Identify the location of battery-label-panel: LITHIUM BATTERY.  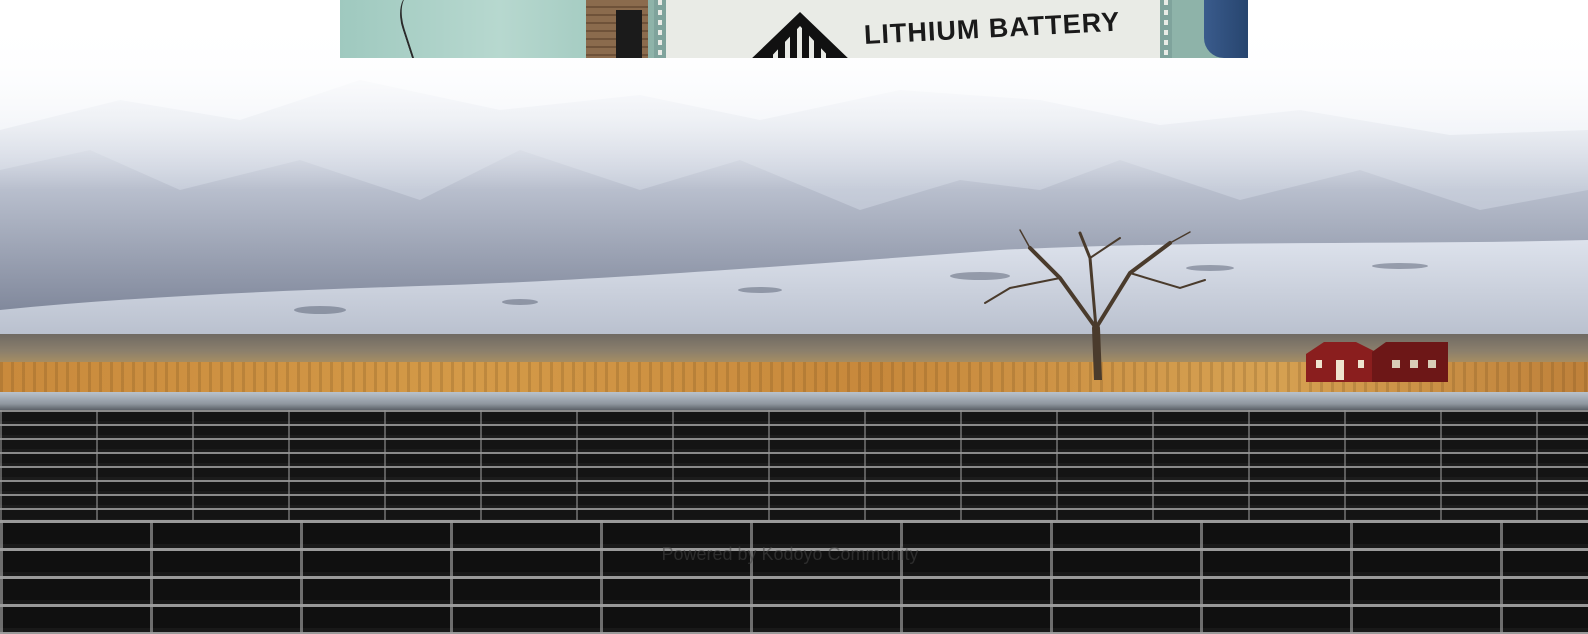
(913, 29).